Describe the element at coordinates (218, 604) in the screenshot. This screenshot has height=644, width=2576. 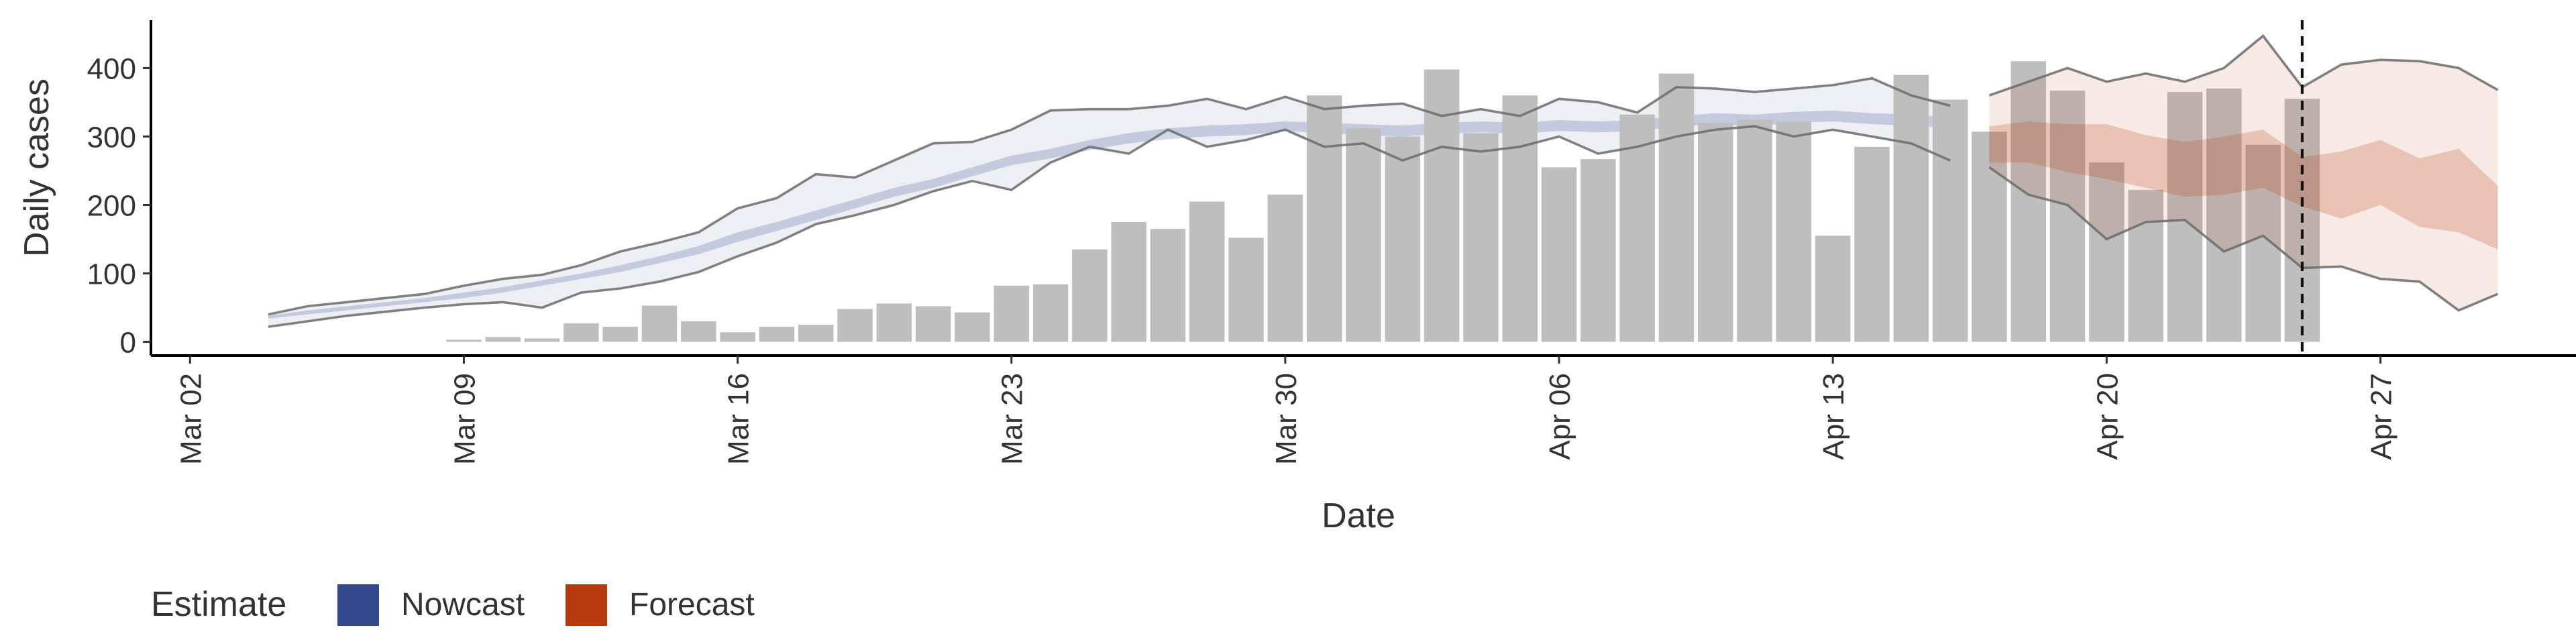
I see `legend-title: Estimate` at that location.